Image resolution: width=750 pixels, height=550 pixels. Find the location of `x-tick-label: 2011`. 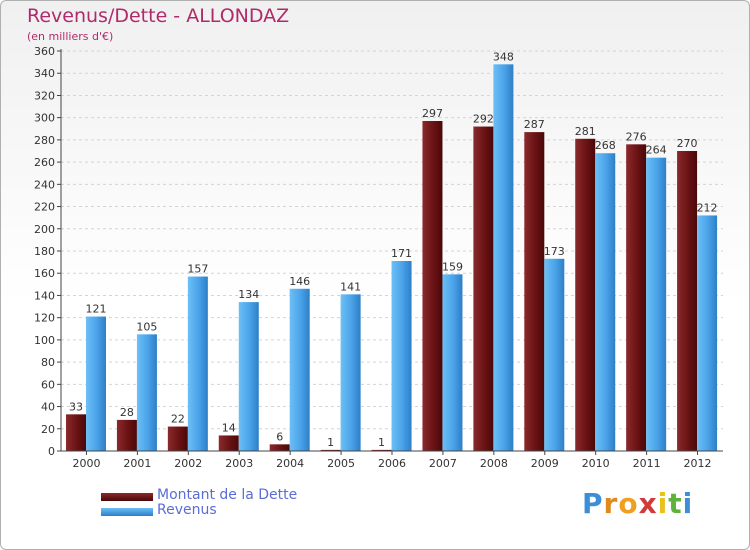

x-tick-label: 2011 is located at coordinates (647, 463).